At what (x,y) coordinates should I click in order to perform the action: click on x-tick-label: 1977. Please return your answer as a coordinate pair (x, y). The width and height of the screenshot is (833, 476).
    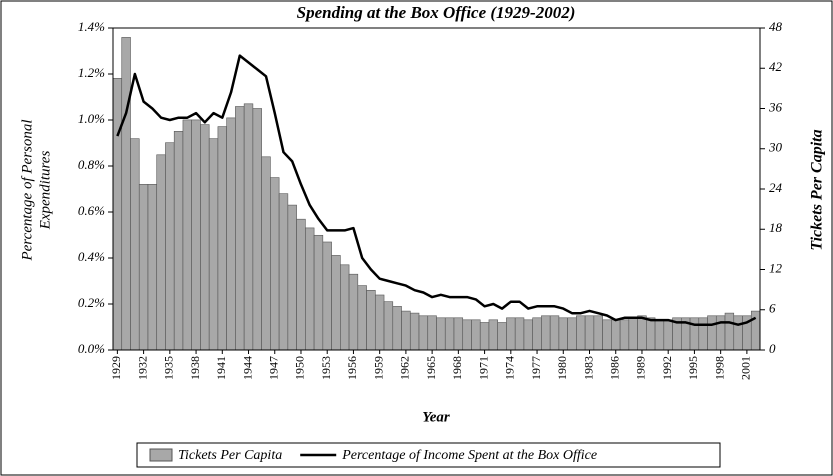
    Looking at the image, I should click on (536, 368).